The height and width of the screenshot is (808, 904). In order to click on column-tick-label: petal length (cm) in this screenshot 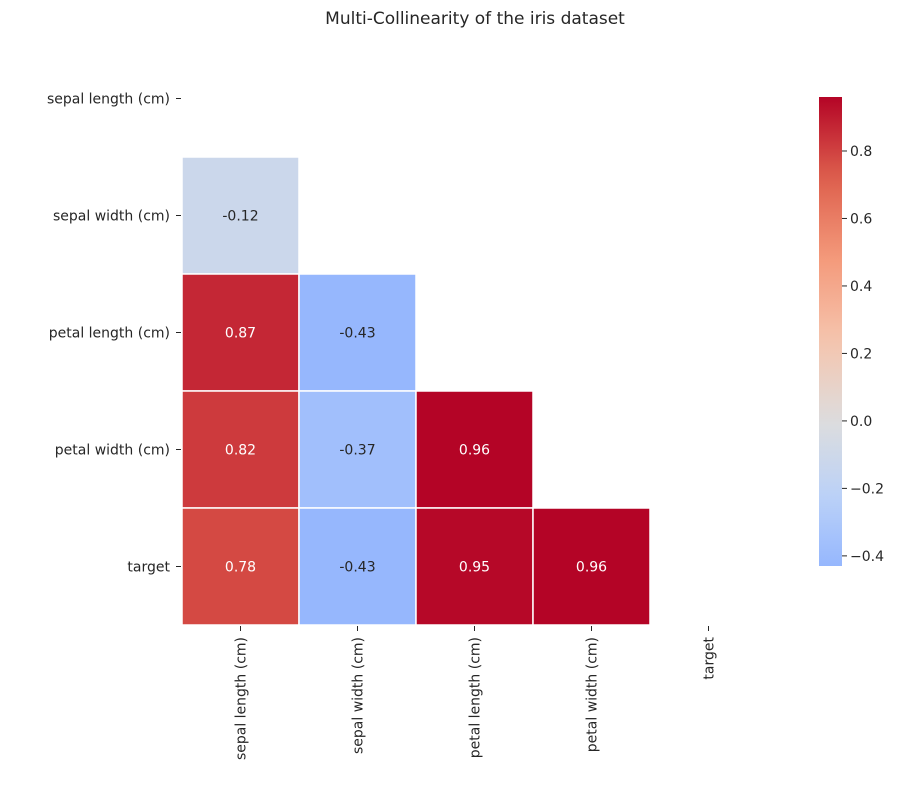, I will do `click(476, 697)`.